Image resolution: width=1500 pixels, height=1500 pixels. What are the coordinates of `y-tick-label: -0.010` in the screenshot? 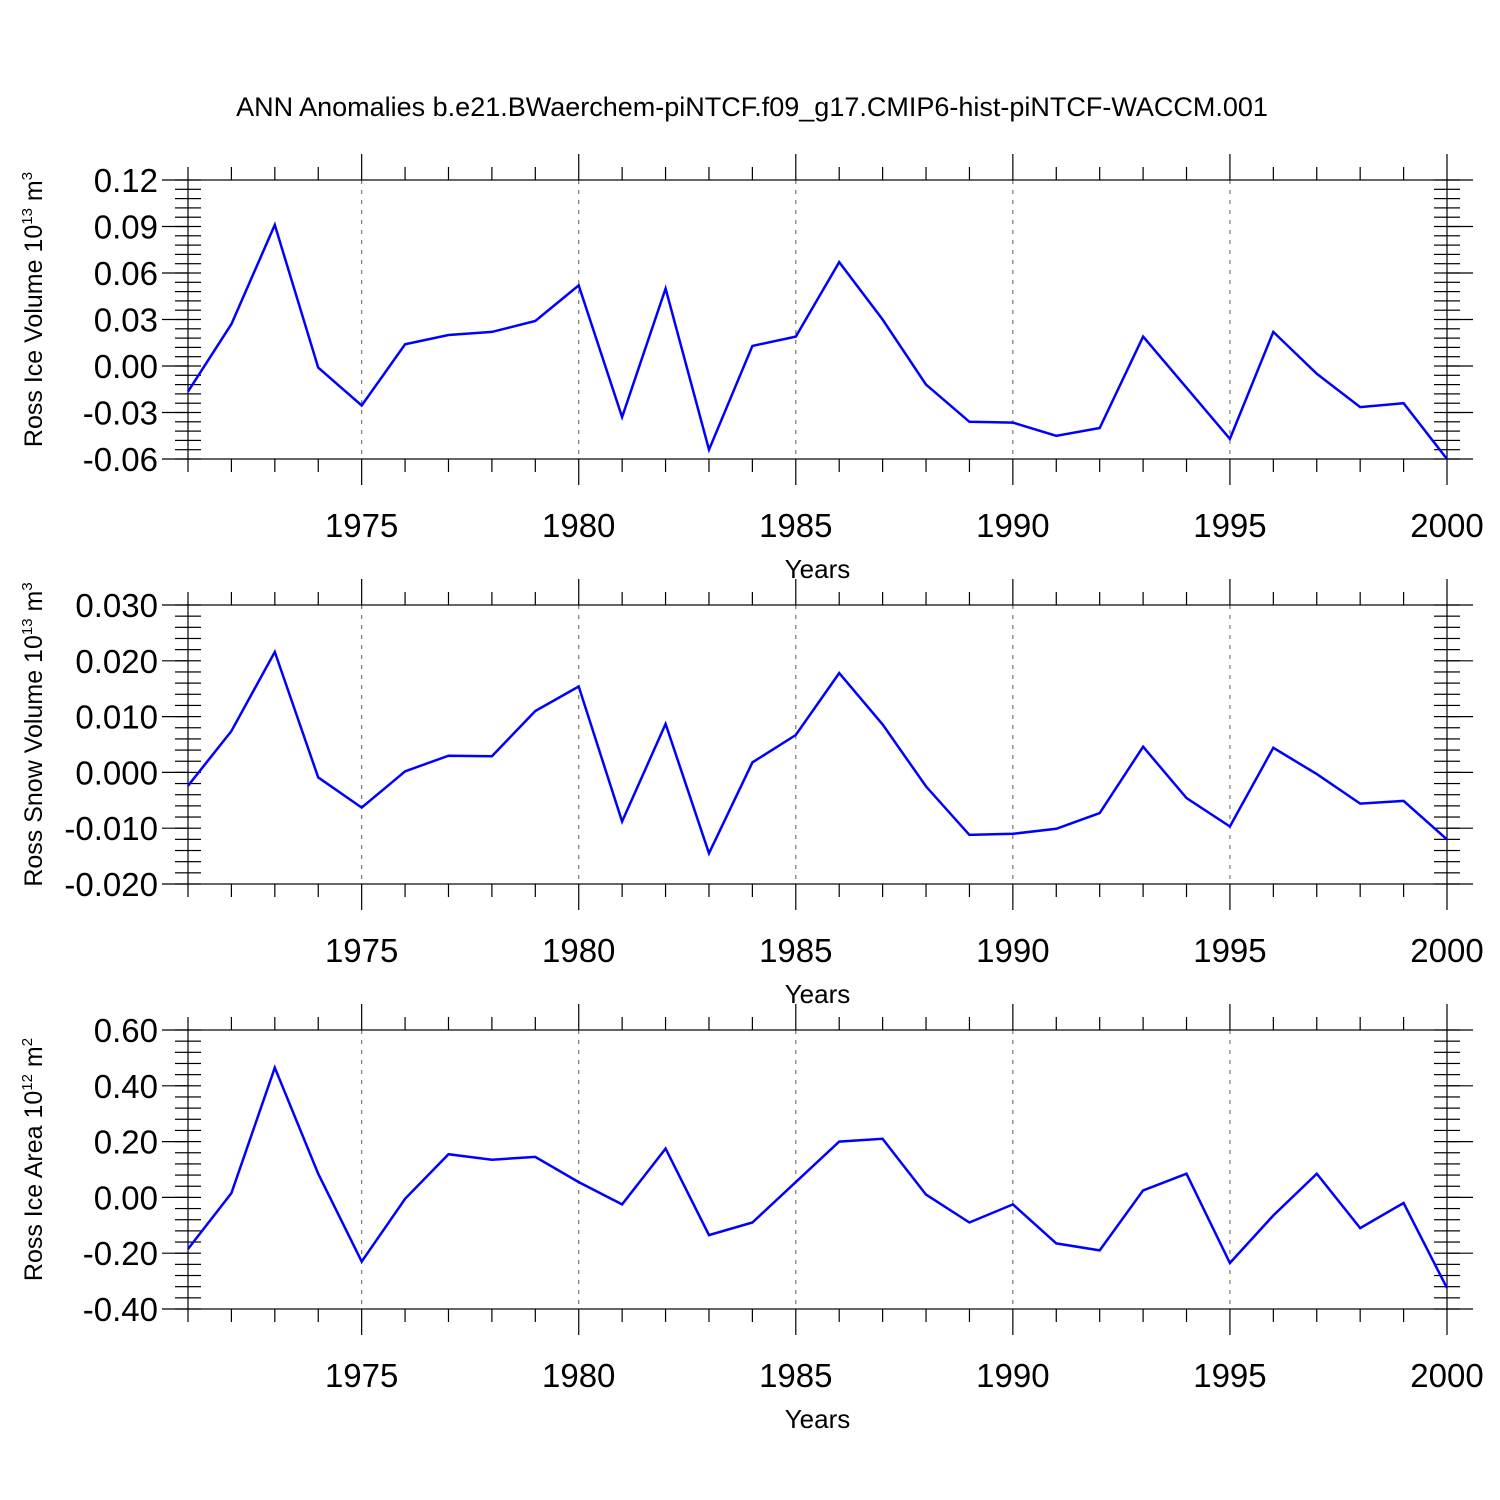 It's located at (111, 828).